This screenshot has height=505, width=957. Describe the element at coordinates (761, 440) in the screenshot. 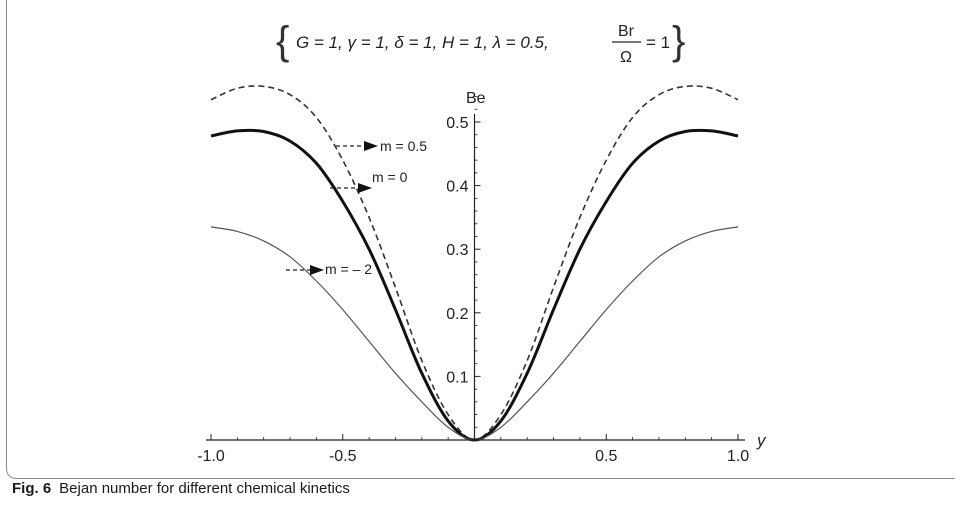

I see `x-axis-label: y` at that location.